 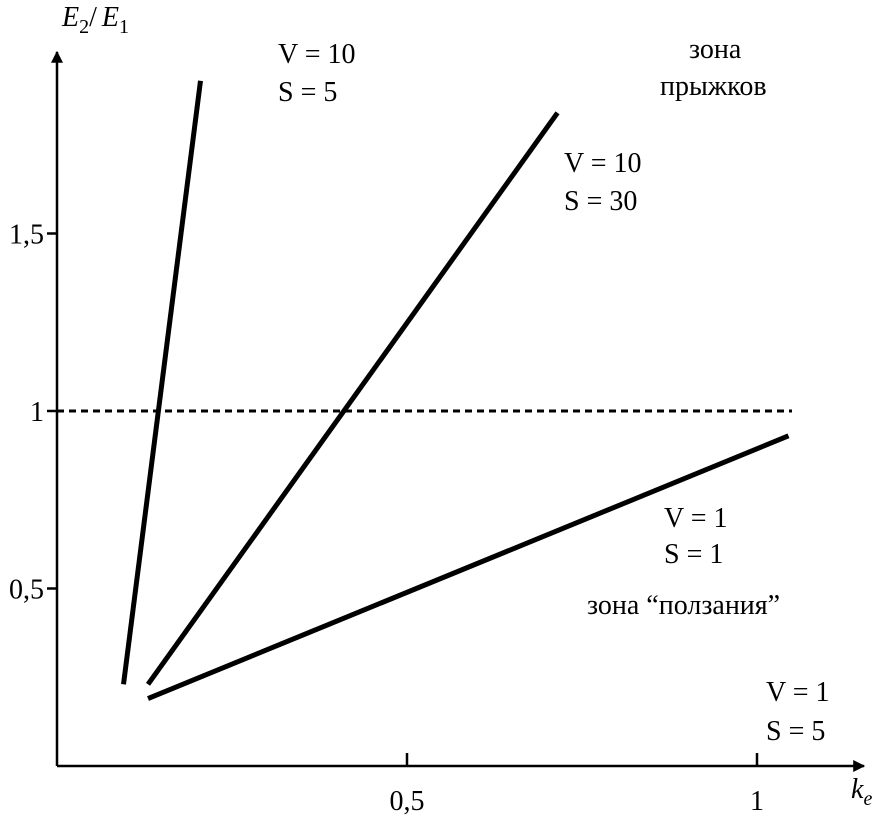 What do you see at coordinates (407, 801) in the screenshot?
I see `x-tick-label-0: 0,5` at bounding box center [407, 801].